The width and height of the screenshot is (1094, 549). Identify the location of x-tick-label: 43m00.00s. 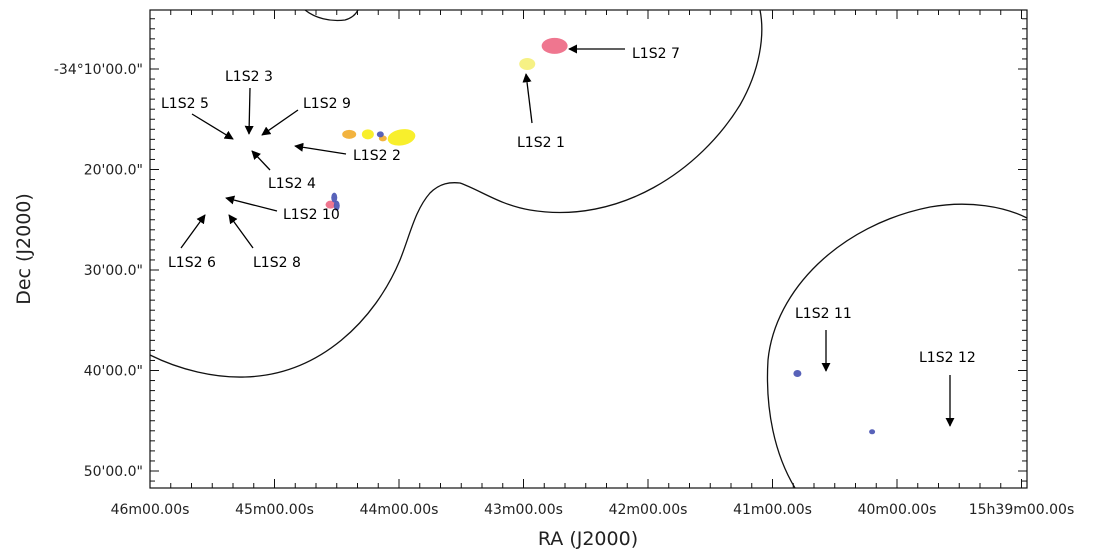
(523, 510).